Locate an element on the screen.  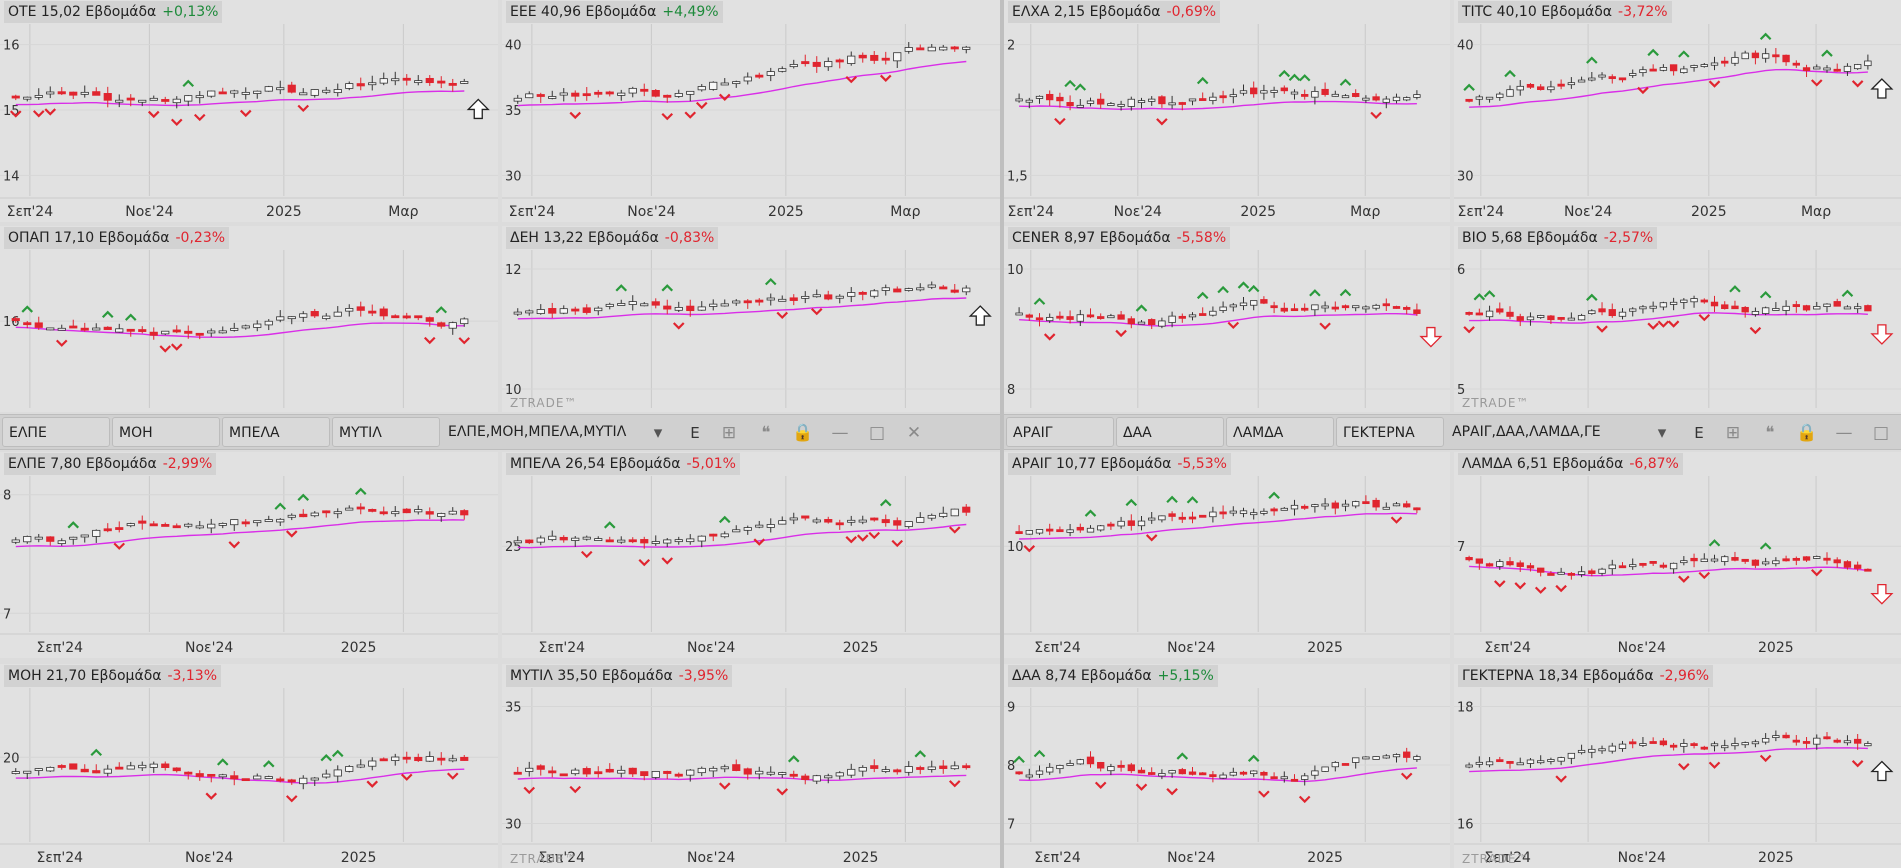
tab-δαα: ΔΑΑ is located at coordinates (1170, 432).